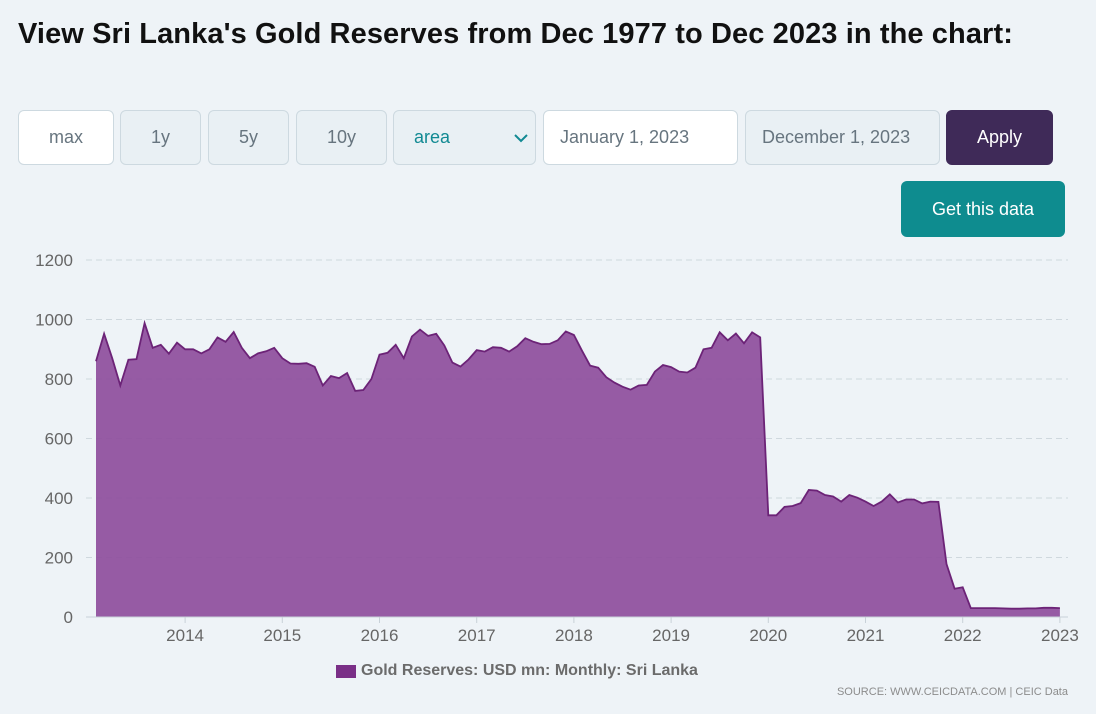  Describe the element at coordinates (983, 209) in the screenshot. I see `get-data-button: Get this data` at that location.